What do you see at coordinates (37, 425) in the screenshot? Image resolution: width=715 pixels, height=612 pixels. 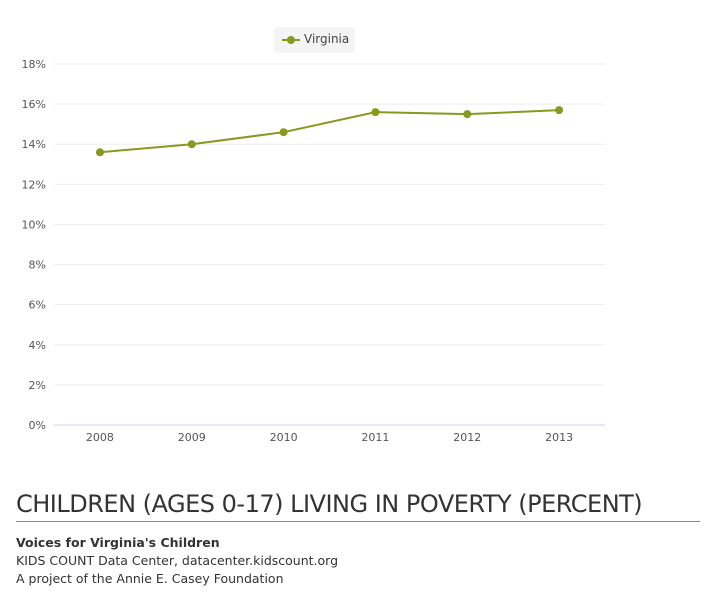 I see `y-tick-label: 0%` at bounding box center [37, 425].